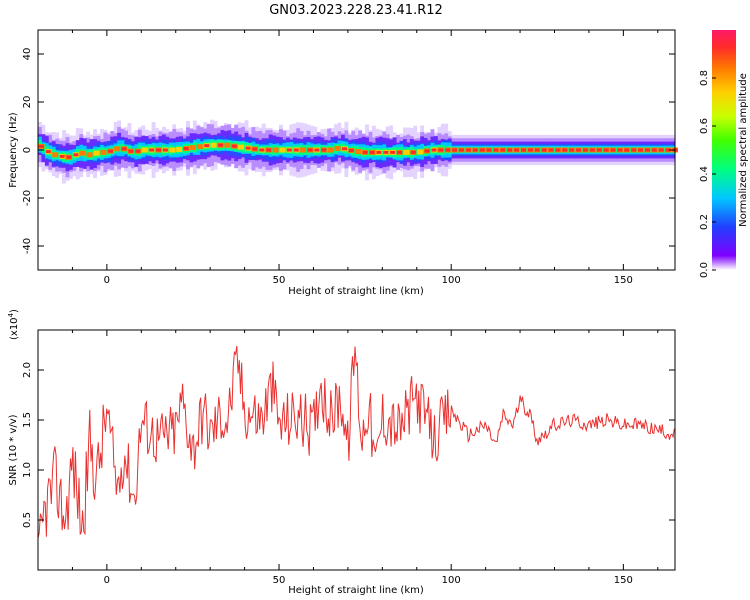 The height and width of the screenshot is (600, 750). I want to click on y-tick-label: 40, so click(27, 54).